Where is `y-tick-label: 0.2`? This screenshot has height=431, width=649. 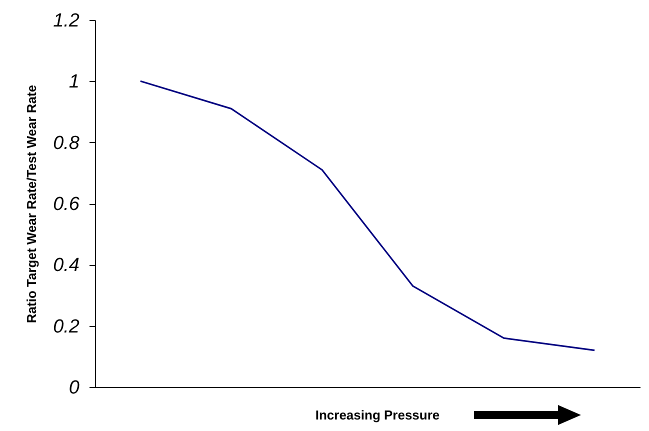
y-tick-label: 0.2 is located at coordinates (66, 327).